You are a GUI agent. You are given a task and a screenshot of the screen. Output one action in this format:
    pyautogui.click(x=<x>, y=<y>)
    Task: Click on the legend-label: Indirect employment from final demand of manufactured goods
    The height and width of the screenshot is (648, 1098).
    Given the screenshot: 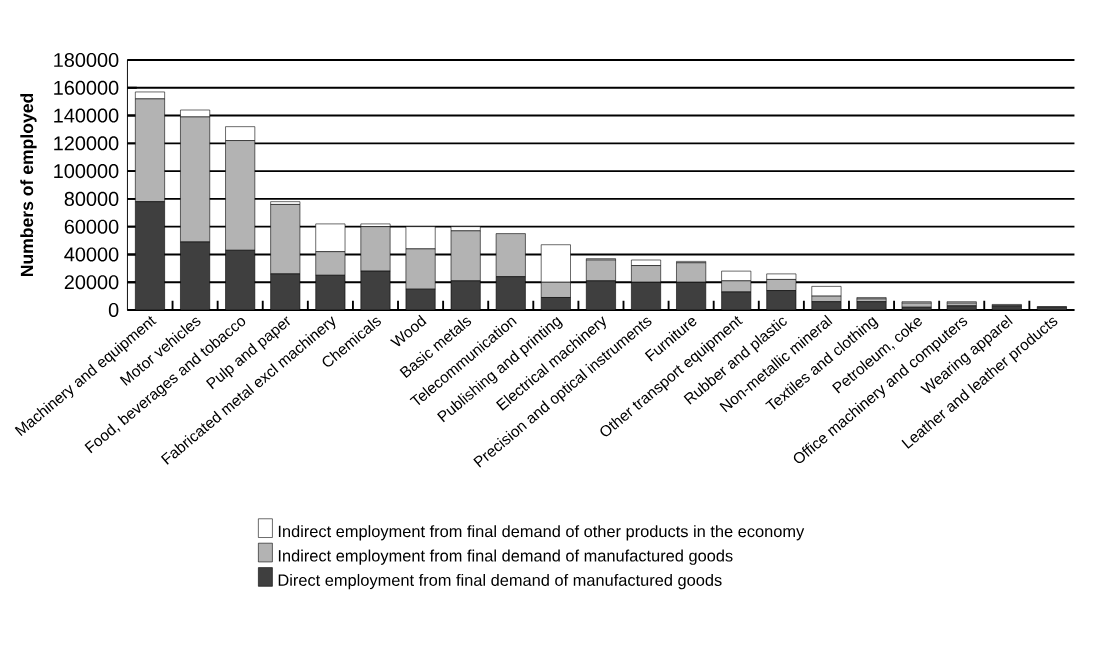 What is the action you would take?
    pyautogui.click(x=505, y=557)
    